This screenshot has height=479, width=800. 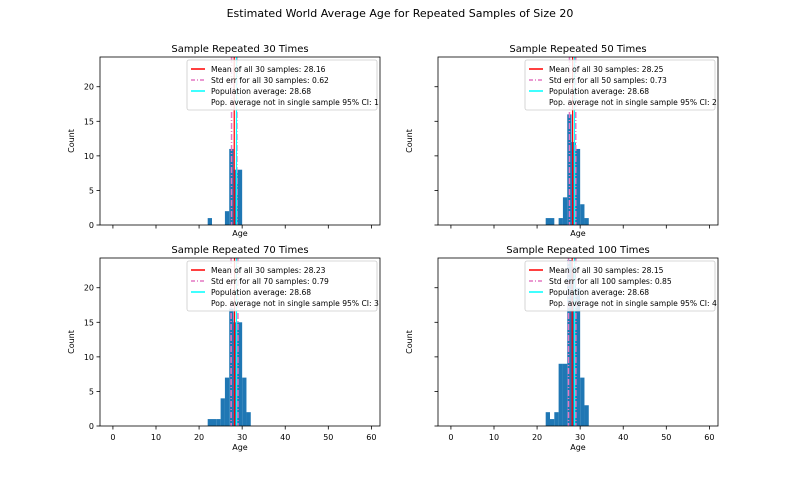 I want to click on legend-entry: Std err for all 50 samples: 0.73, so click(x=608, y=80).